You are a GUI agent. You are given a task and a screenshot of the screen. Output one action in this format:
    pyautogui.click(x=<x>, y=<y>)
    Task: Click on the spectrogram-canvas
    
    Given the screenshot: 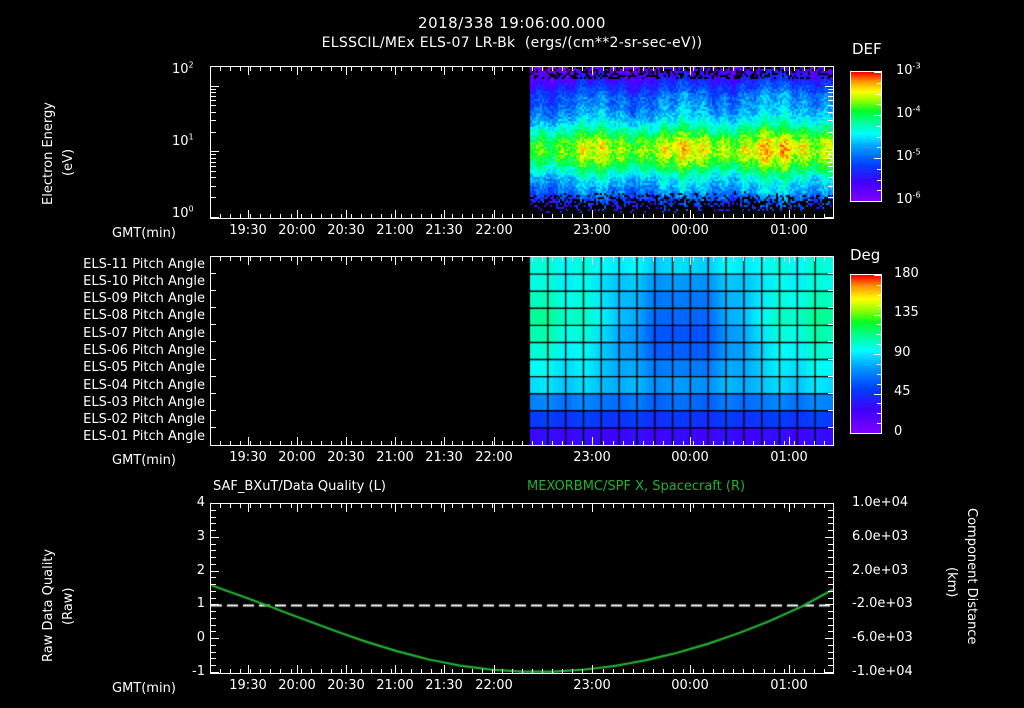 What is the action you would take?
    pyautogui.click(x=522, y=142)
    